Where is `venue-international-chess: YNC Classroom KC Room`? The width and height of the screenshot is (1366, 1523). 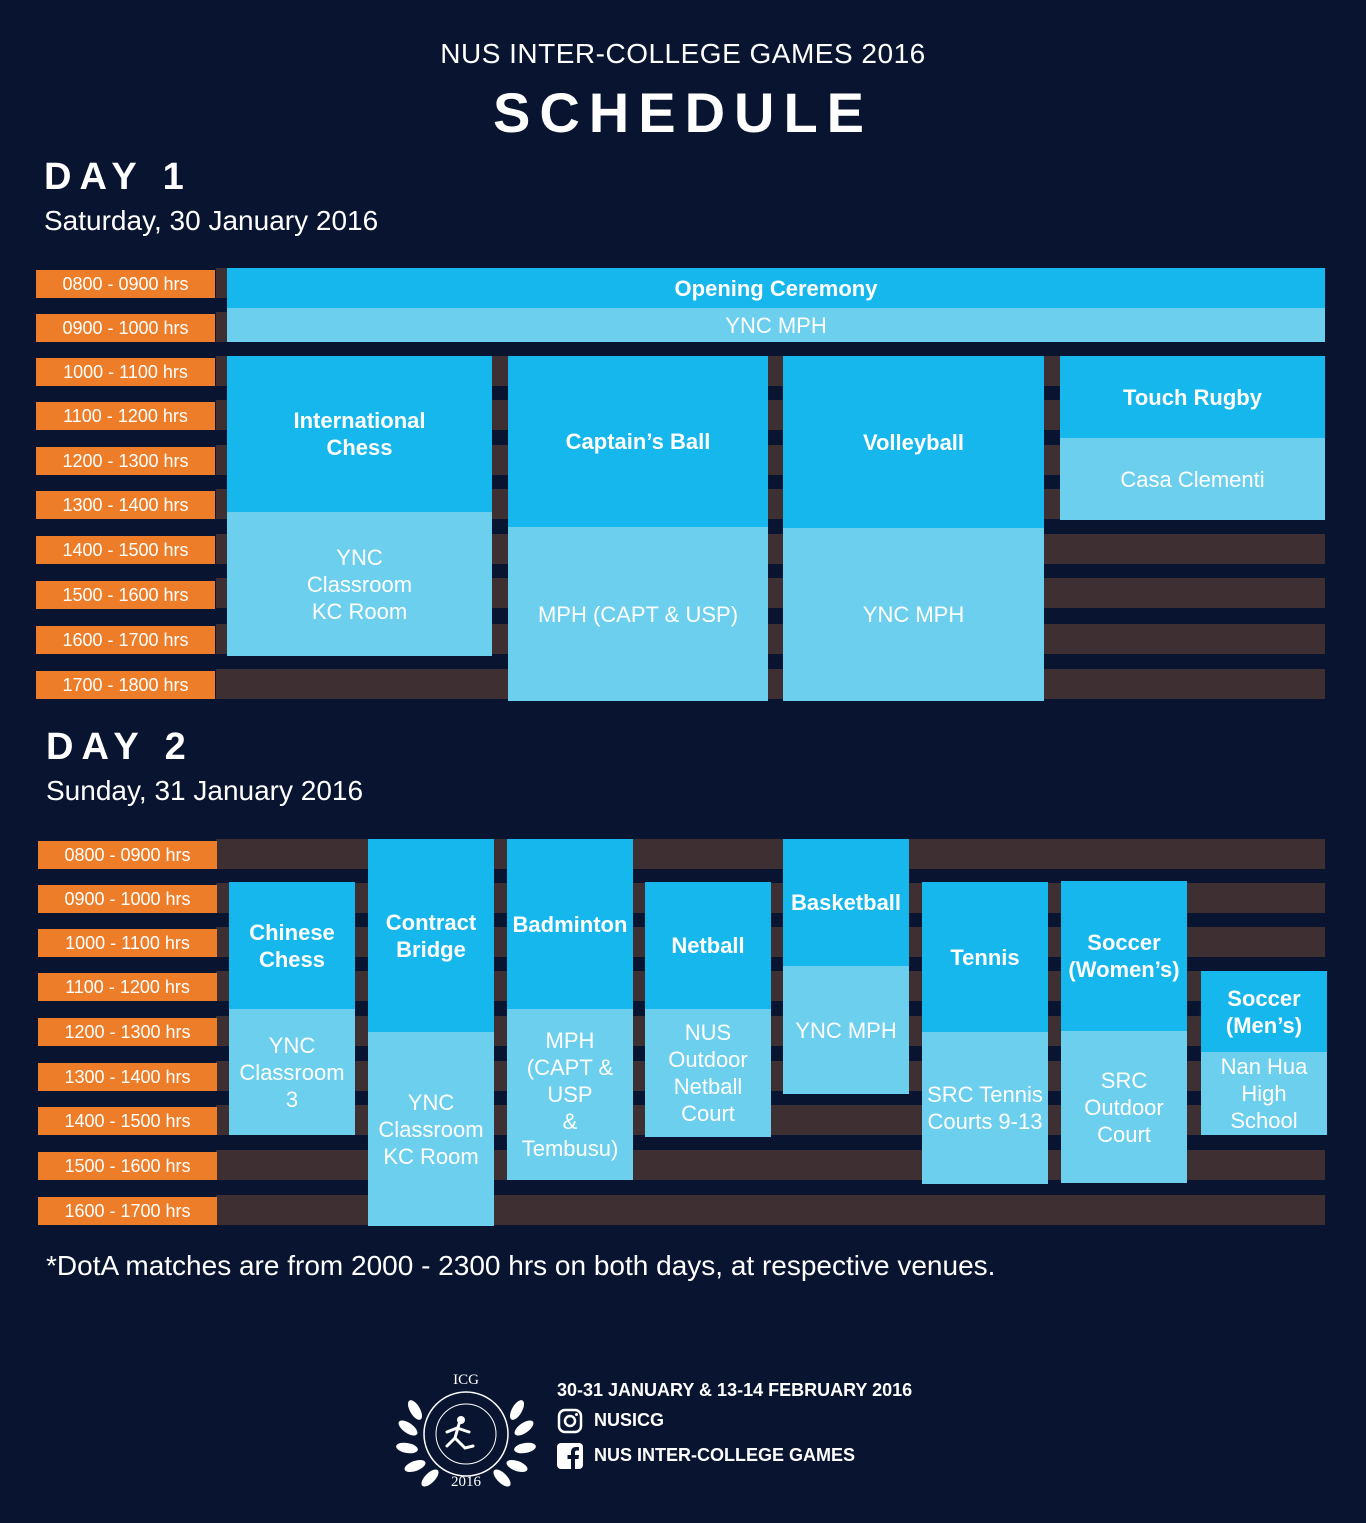
venue-international-chess: YNC Classroom KC Room is located at coordinates (359, 584).